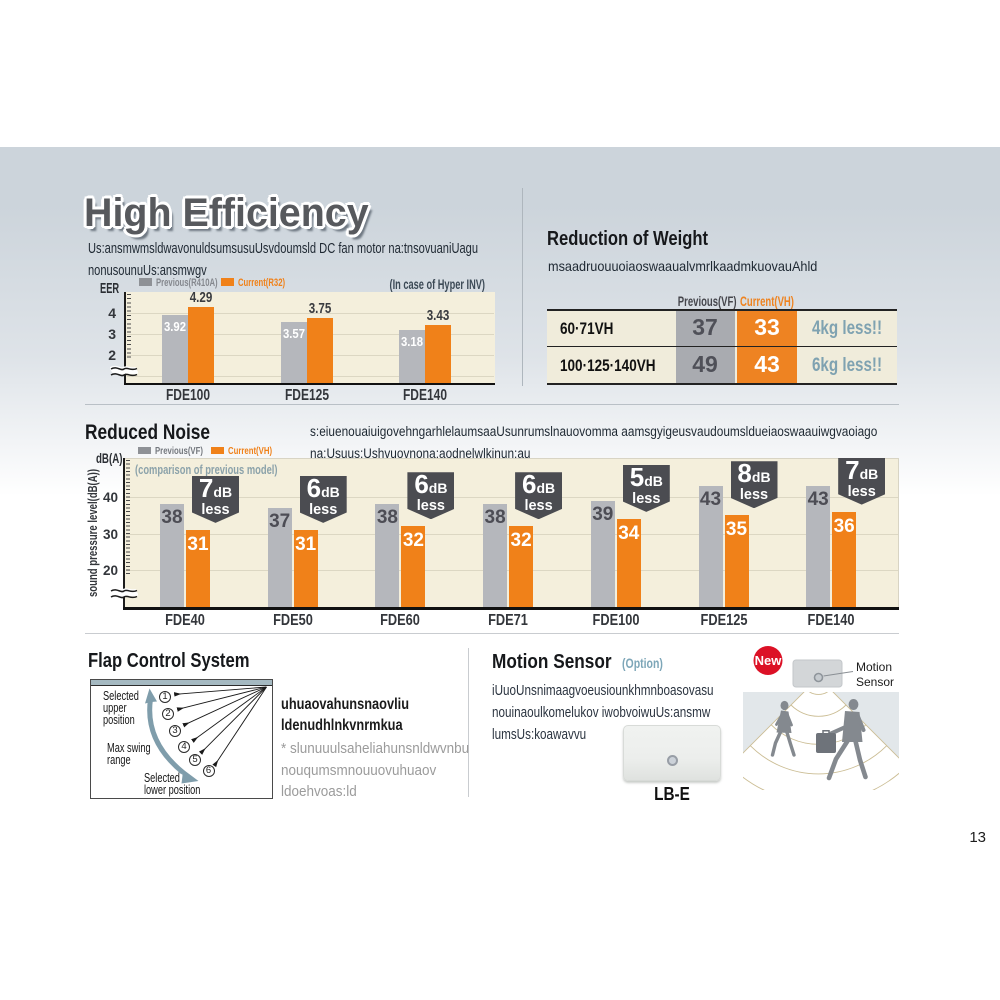 The image size is (1000, 1000). I want to click on svg-text: Motion, so click(874, 667).